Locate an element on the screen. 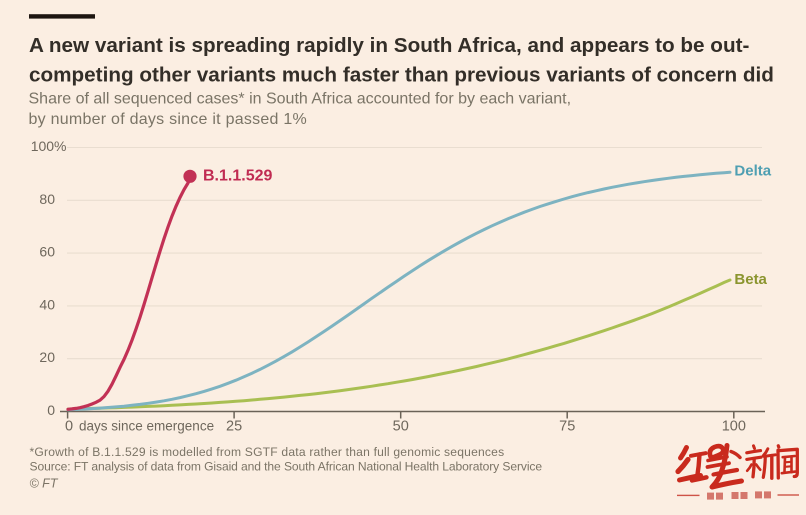  svg-text: 40 is located at coordinates (47, 304).